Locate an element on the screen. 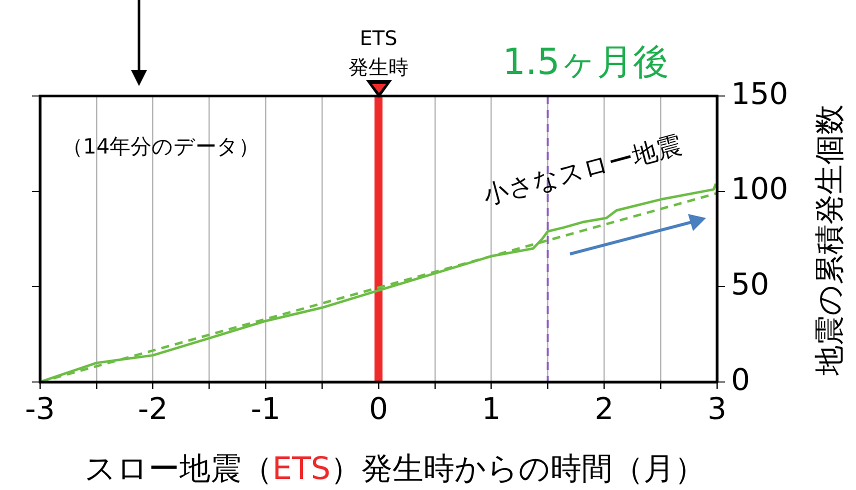 The width and height of the screenshot is (856, 490). x-tick-label: 0 is located at coordinates (378, 409).